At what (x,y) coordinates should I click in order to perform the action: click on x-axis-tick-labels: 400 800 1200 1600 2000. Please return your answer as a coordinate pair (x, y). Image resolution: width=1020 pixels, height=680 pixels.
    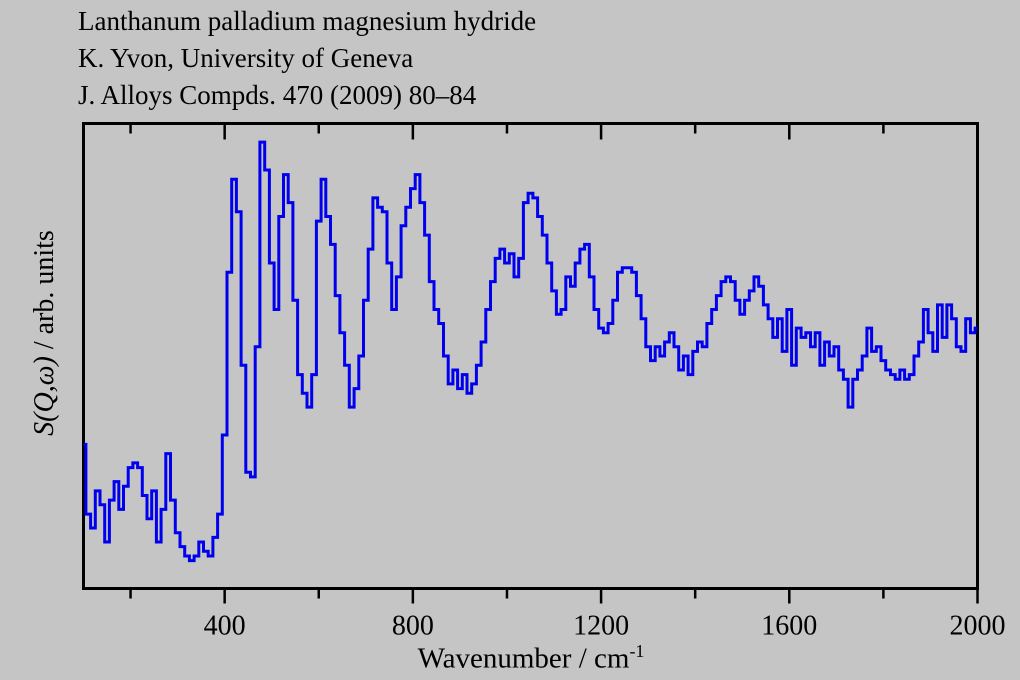
    Looking at the image, I should click on (605, 626).